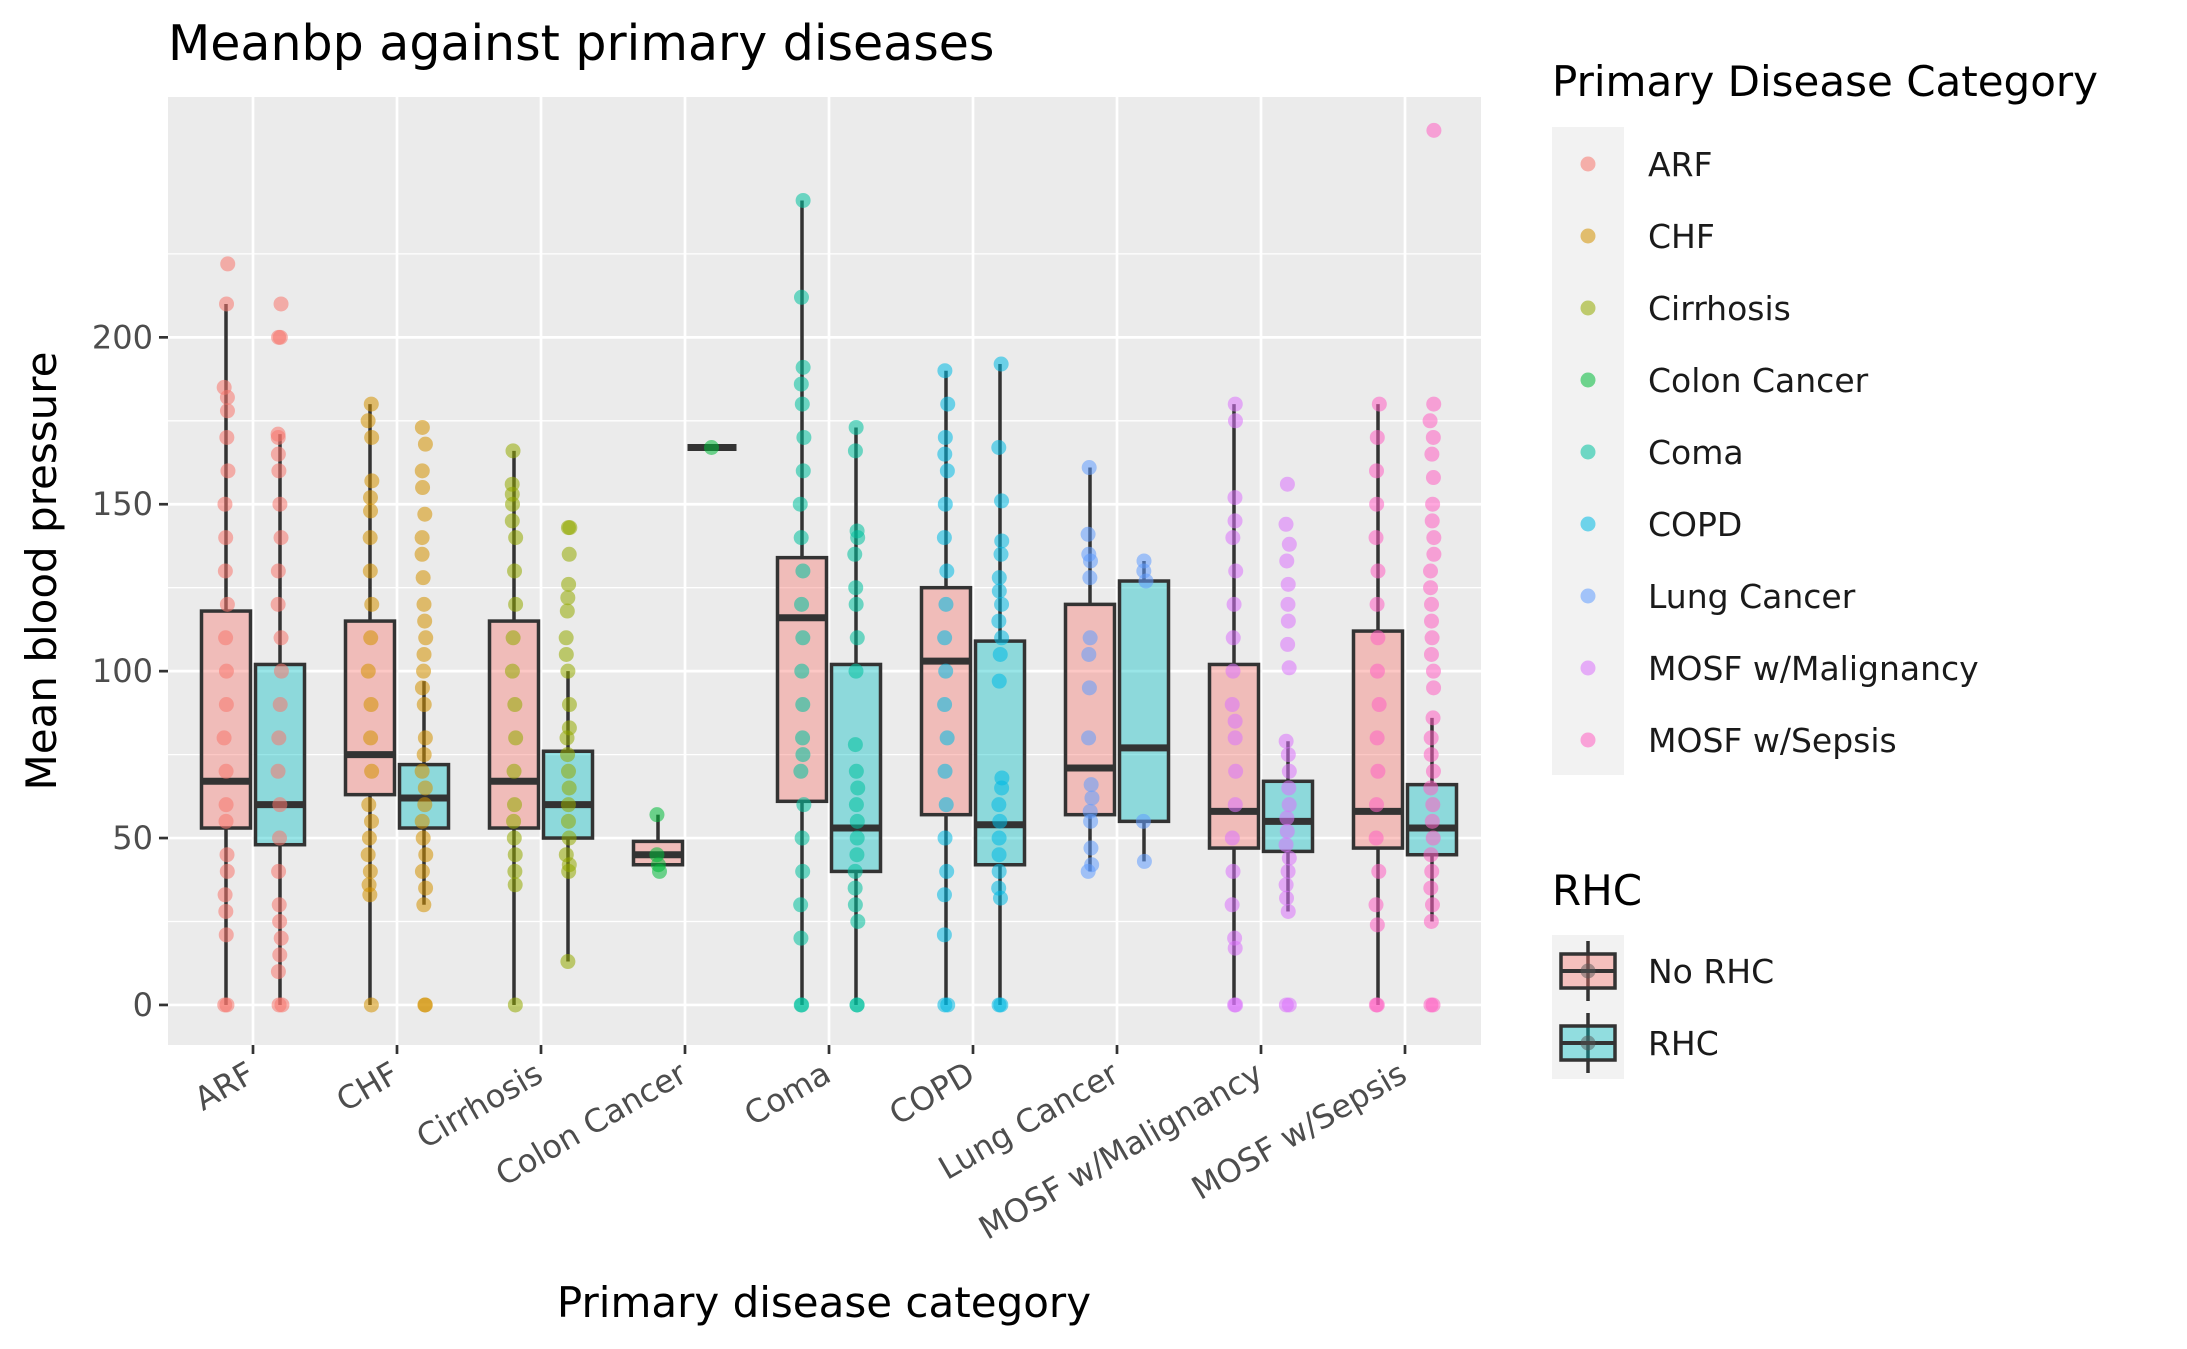 The width and height of the screenshot is (2187, 1349). I want to click on legend-label: COPD, so click(1695, 524).